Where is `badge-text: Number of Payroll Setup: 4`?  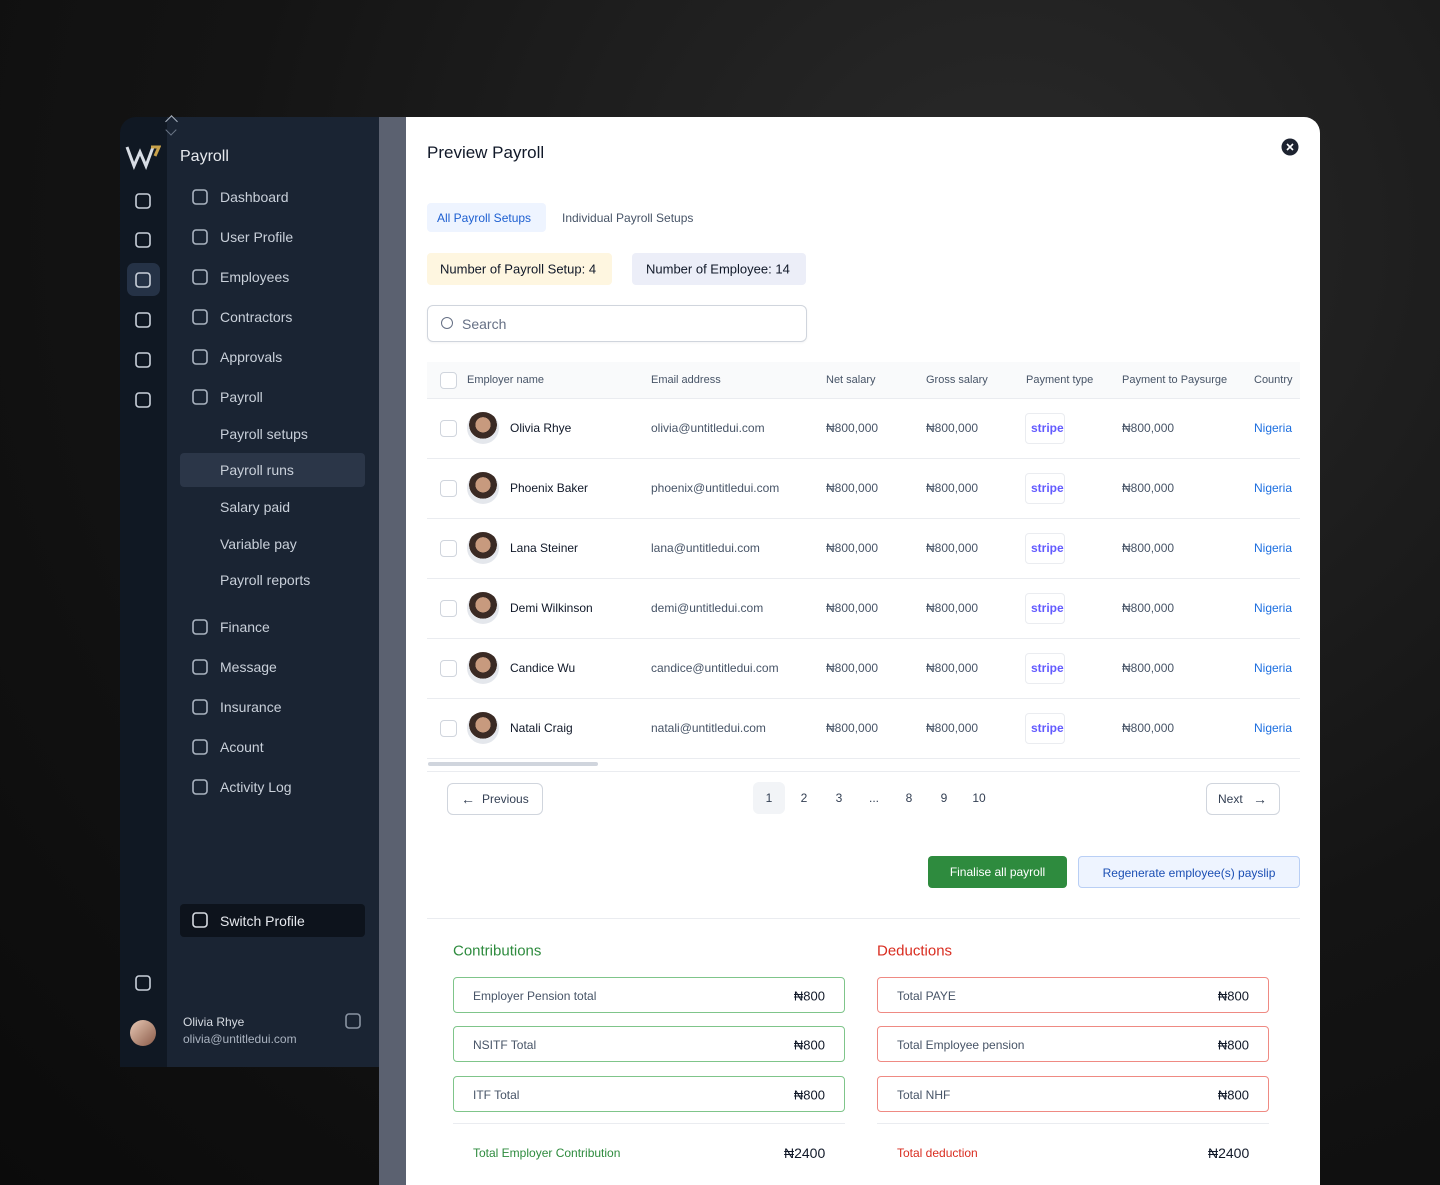 badge-text: Number of Payroll Setup: 4 is located at coordinates (518, 269).